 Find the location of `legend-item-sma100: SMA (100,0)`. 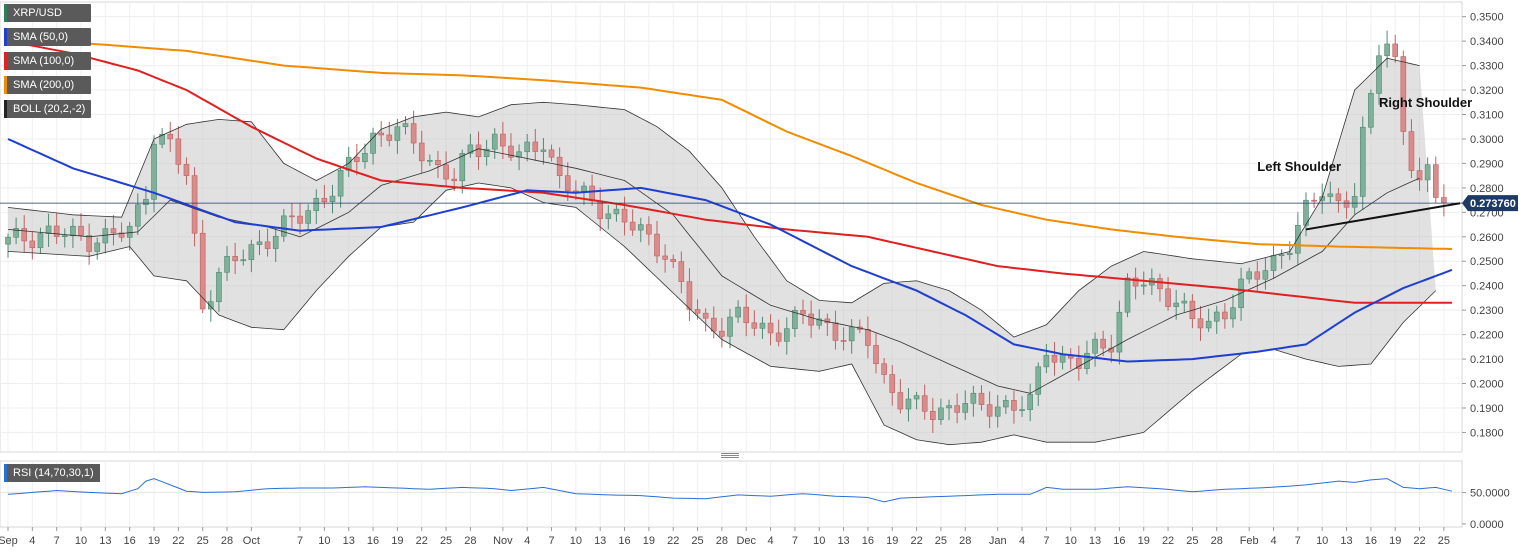

legend-item-sma100: SMA (100,0) is located at coordinates (48, 61).